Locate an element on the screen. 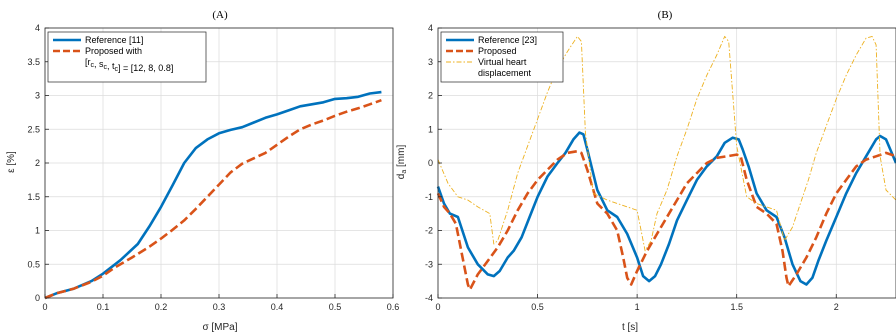 The height and width of the screenshot is (334, 896). panel-a-ytick-label-1: 0.5 is located at coordinates (33, 264).